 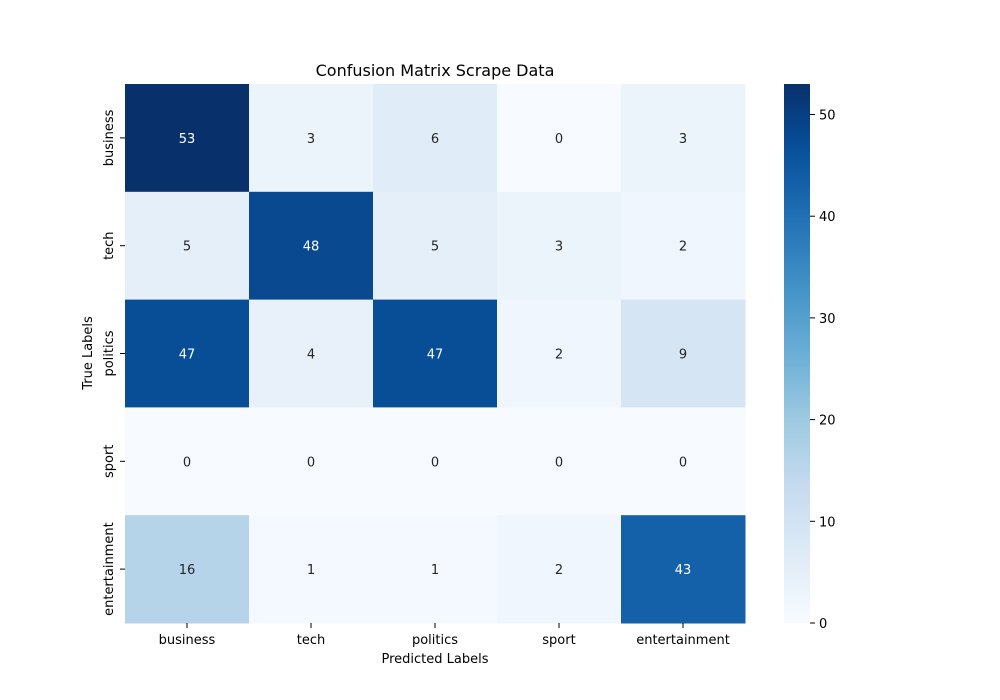 I want to click on x-tick-label: entertainment, so click(x=683, y=640).